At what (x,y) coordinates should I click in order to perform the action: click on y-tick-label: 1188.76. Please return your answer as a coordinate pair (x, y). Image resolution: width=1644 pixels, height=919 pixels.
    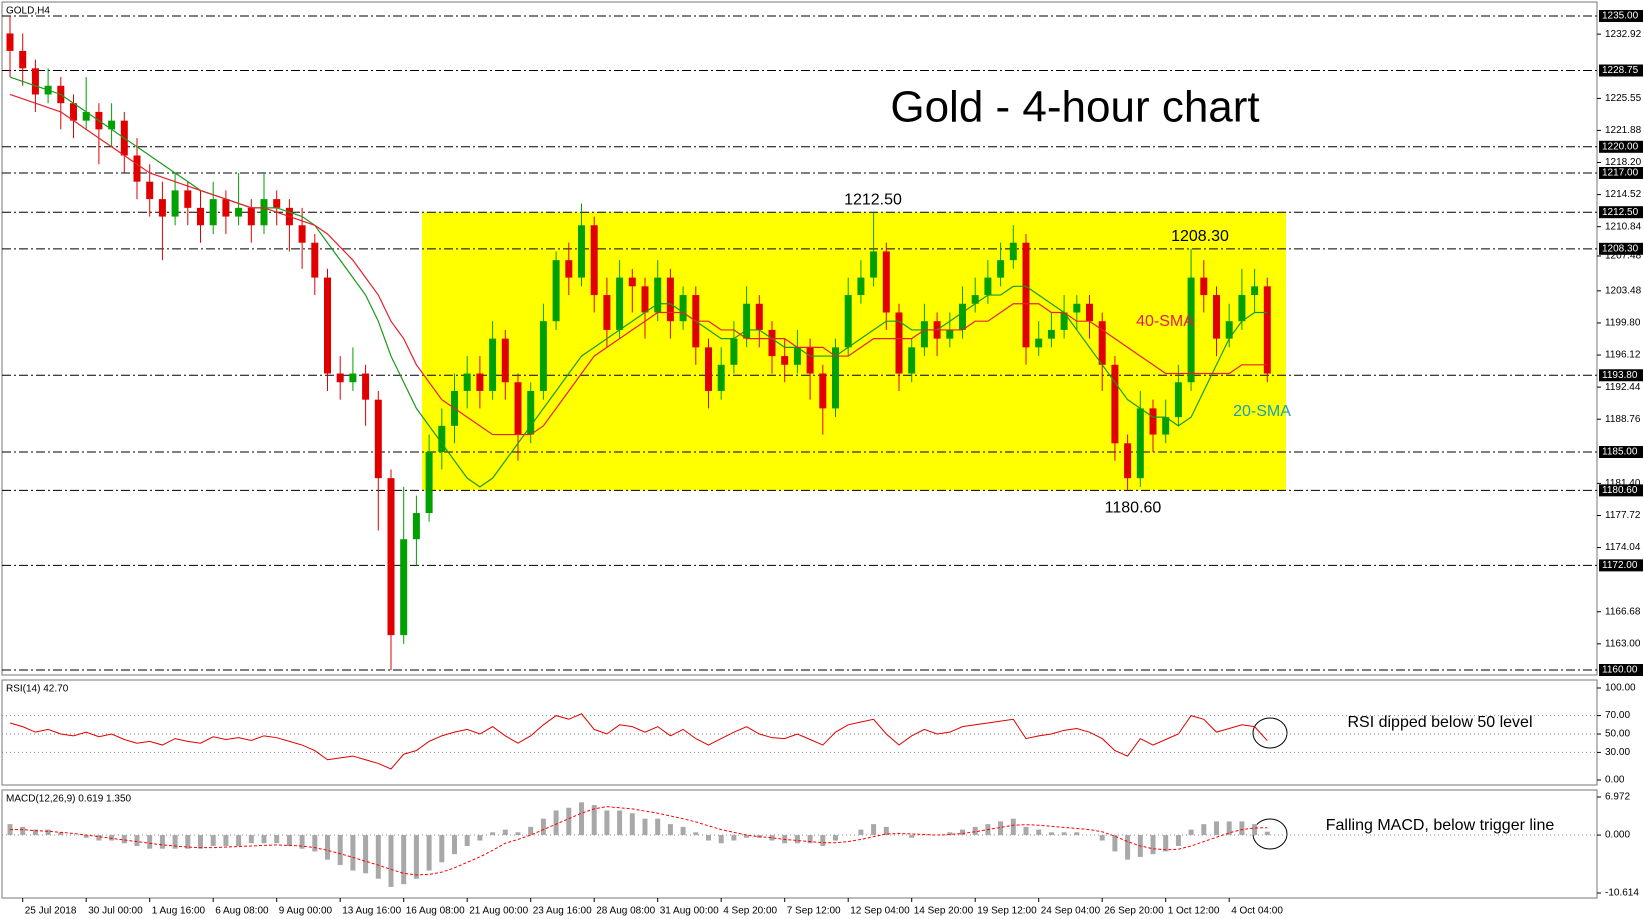
    Looking at the image, I should click on (1623, 419).